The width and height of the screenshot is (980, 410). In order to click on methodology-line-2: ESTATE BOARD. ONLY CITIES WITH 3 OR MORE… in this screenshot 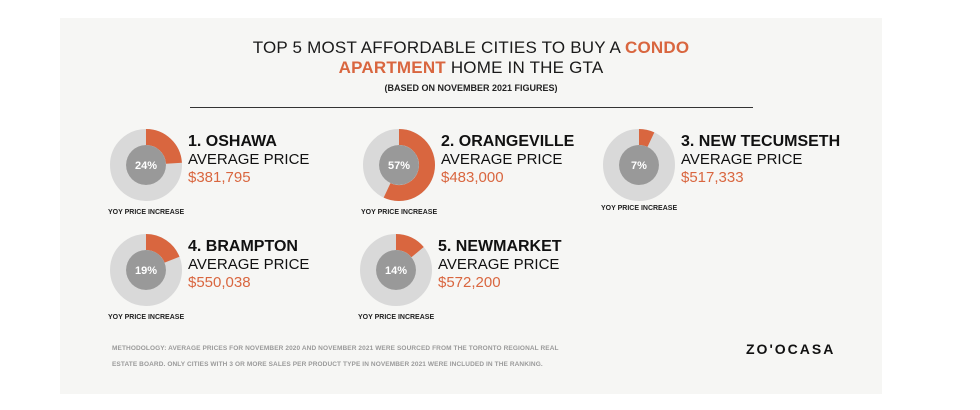, I will do `click(327, 364)`.